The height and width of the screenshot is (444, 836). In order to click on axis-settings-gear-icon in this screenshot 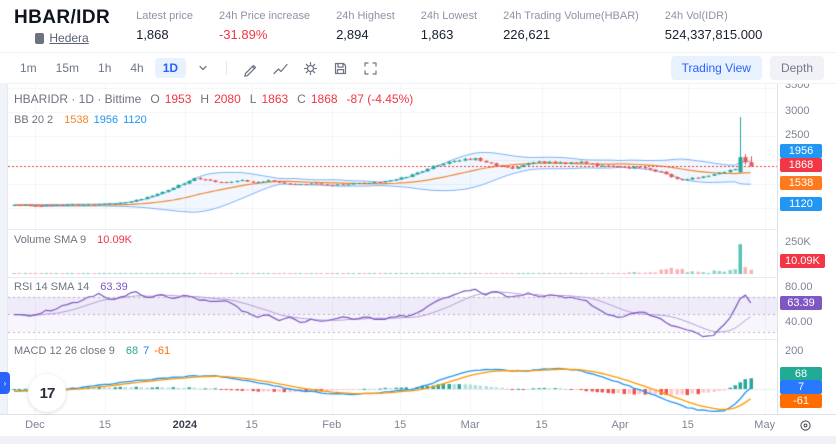, I will do `click(805, 425)`.